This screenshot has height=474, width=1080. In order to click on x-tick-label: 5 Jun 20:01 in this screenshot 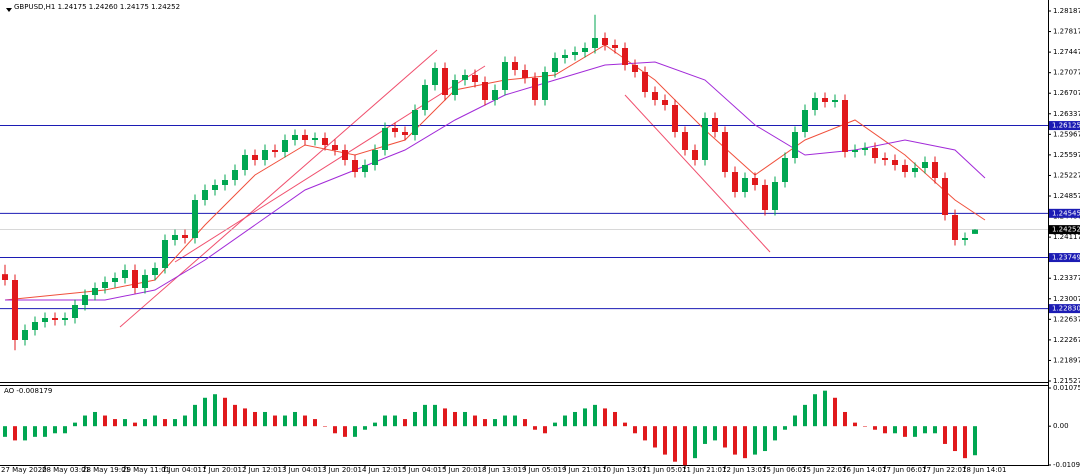, I will do `click(462, 470)`.